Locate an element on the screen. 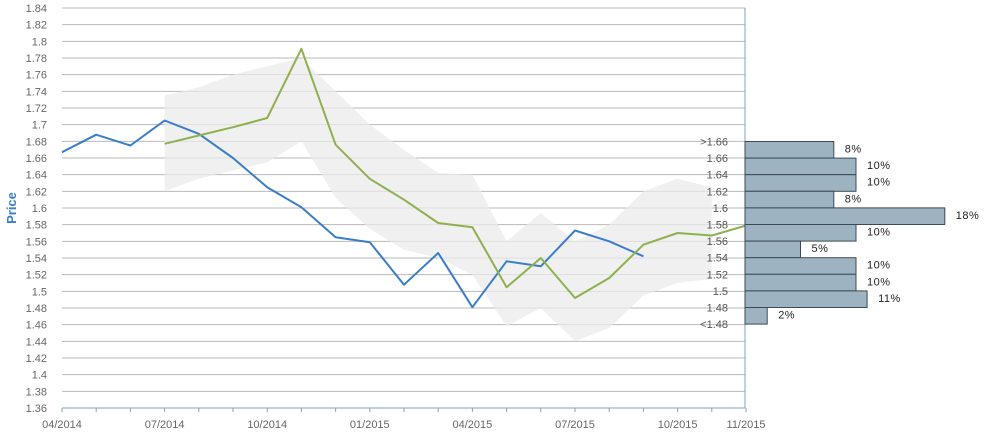 The height and width of the screenshot is (438, 985). distribution-label: 1.52 is located at coordinates (717, 275).